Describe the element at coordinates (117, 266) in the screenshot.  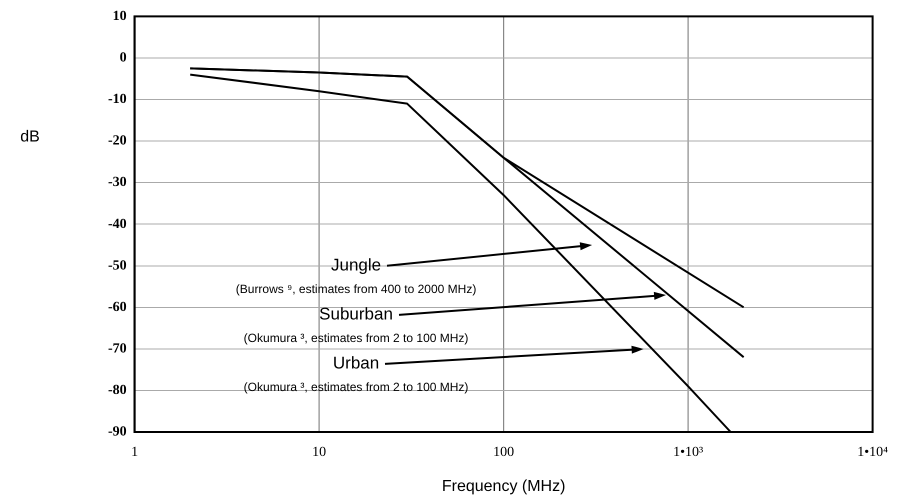
I see `y-tick-label: -50` at that location.